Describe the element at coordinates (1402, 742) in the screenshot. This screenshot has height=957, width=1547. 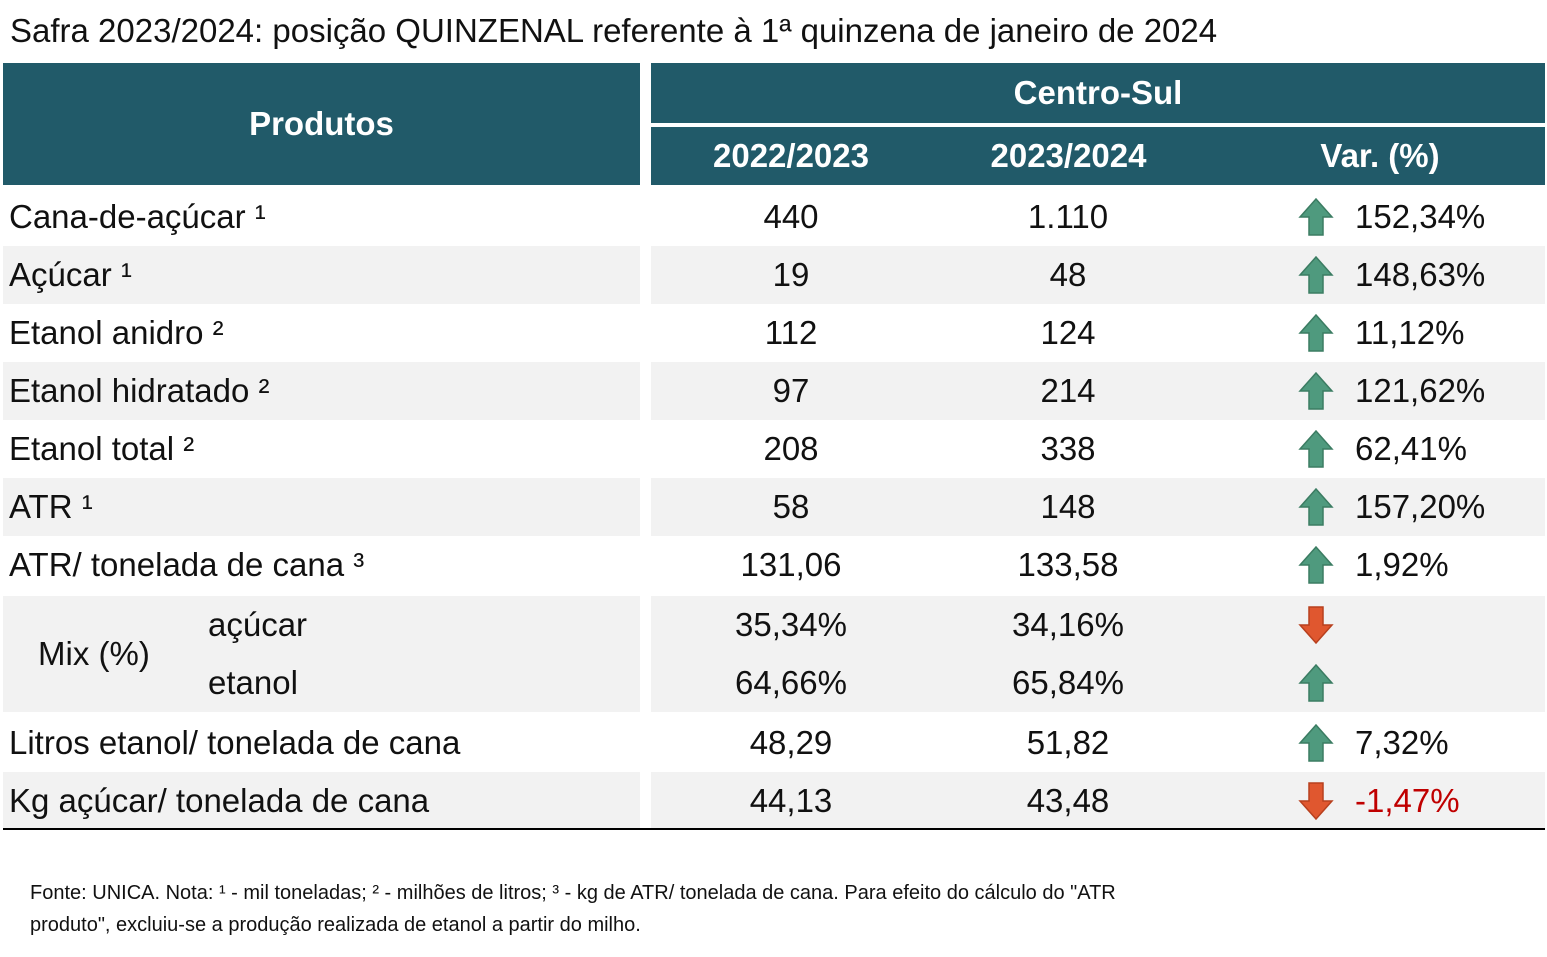
I see `cell-variation: 7,32%` at that location.